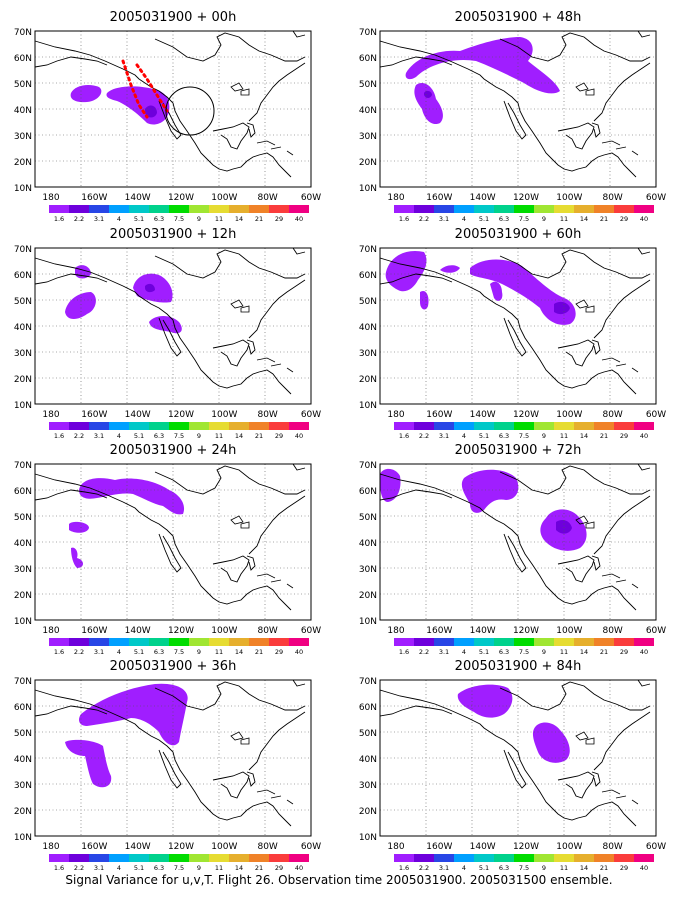 This screenshot has width=692, height=900. Describe the element at coordinates (368, 59) in the screenshot. I see `lat-tick-label: 60N` at that location.